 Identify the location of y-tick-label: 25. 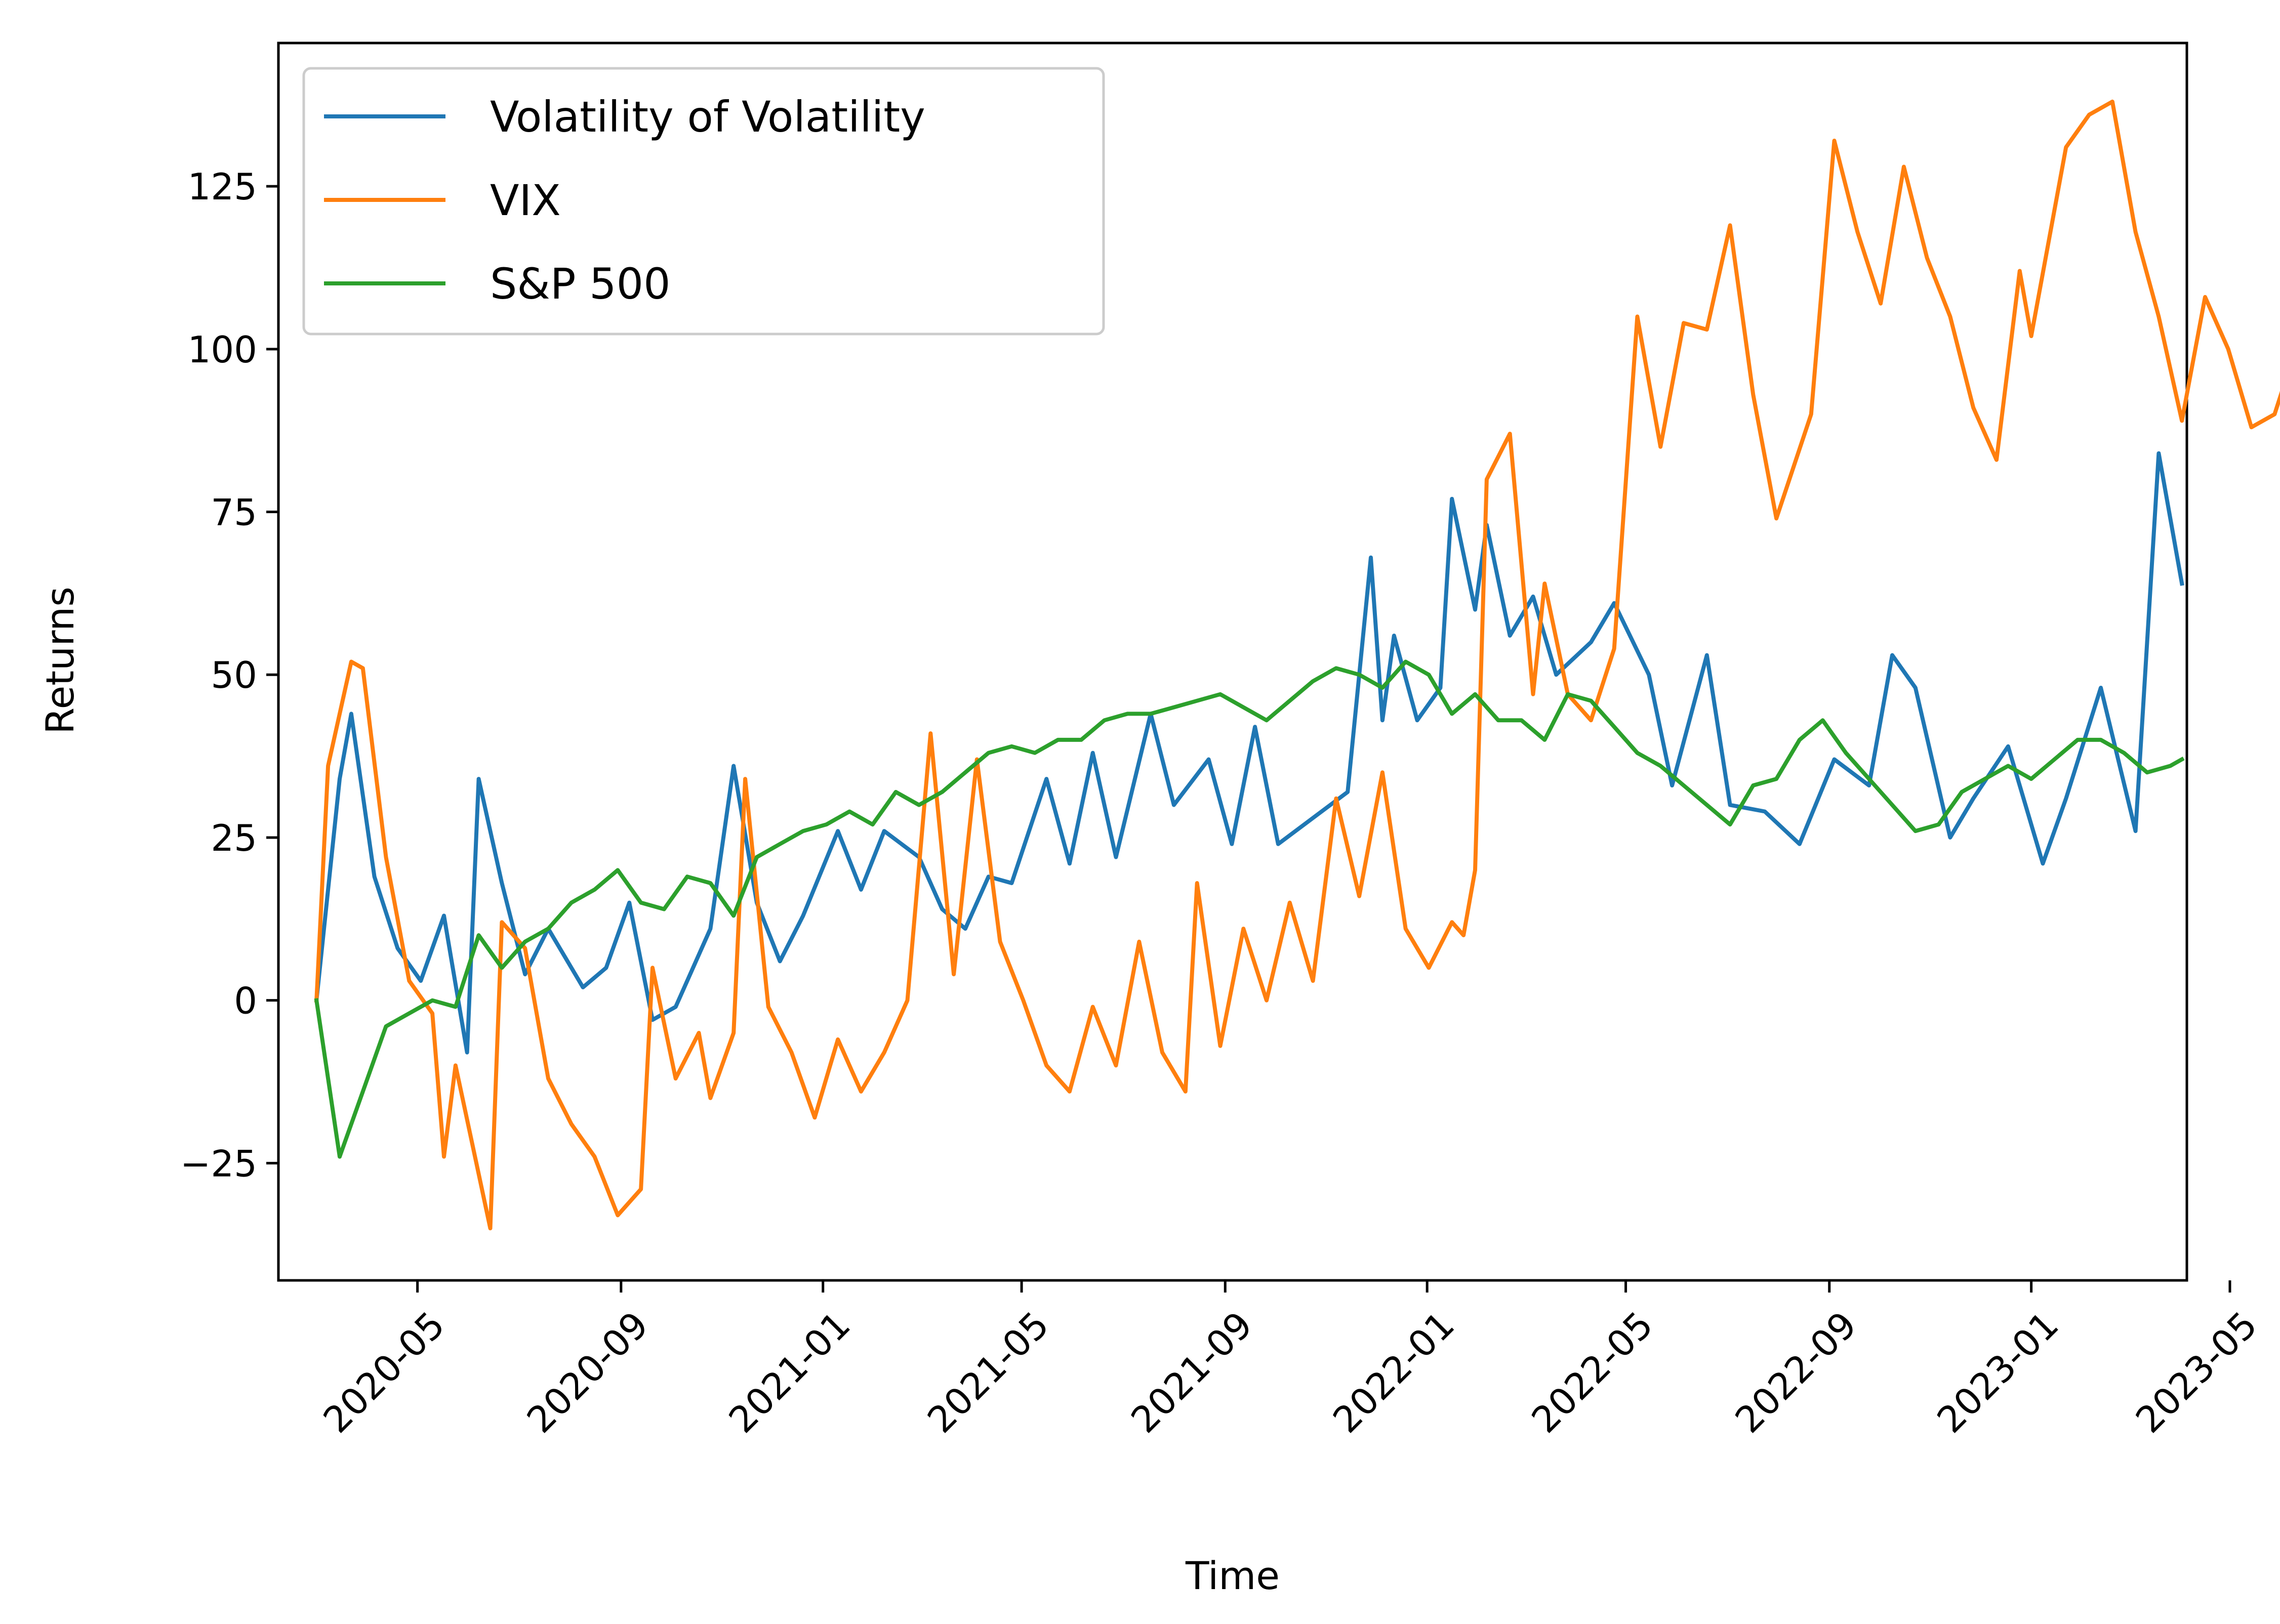
(234, 838).